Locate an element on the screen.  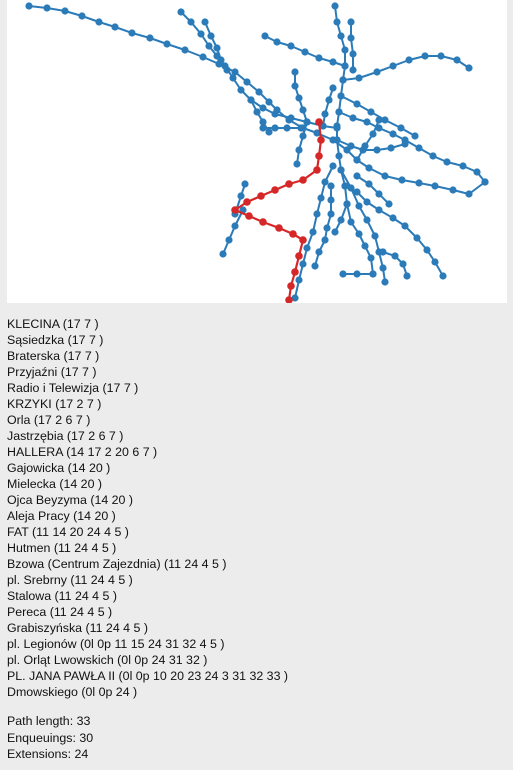
path-stop: Ojca Beyzyma (14 20 ) is located at coordinates (70, 500).